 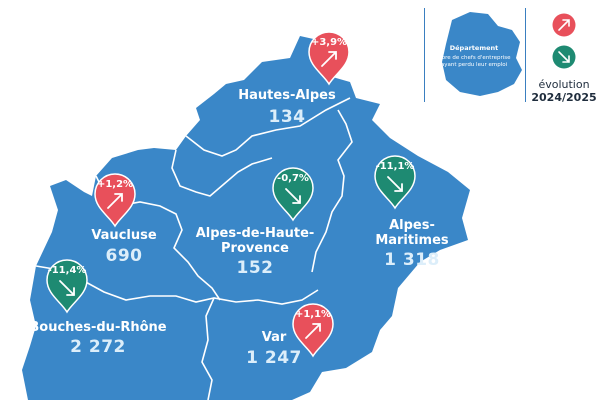 I want to click on legend-department-shape, so click(x=482, y=54).